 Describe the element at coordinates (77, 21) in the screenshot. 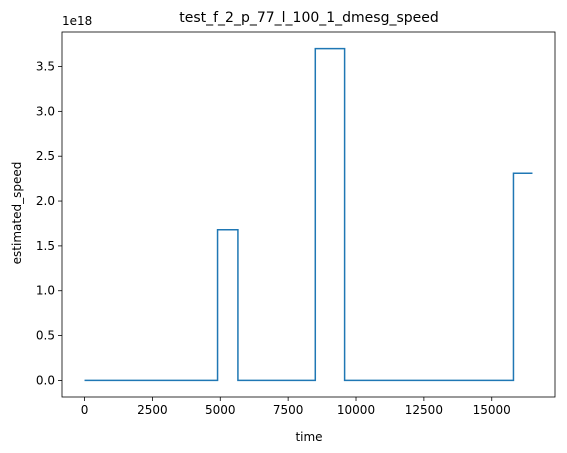

I see `y-offset-label: 1e18` at that location.